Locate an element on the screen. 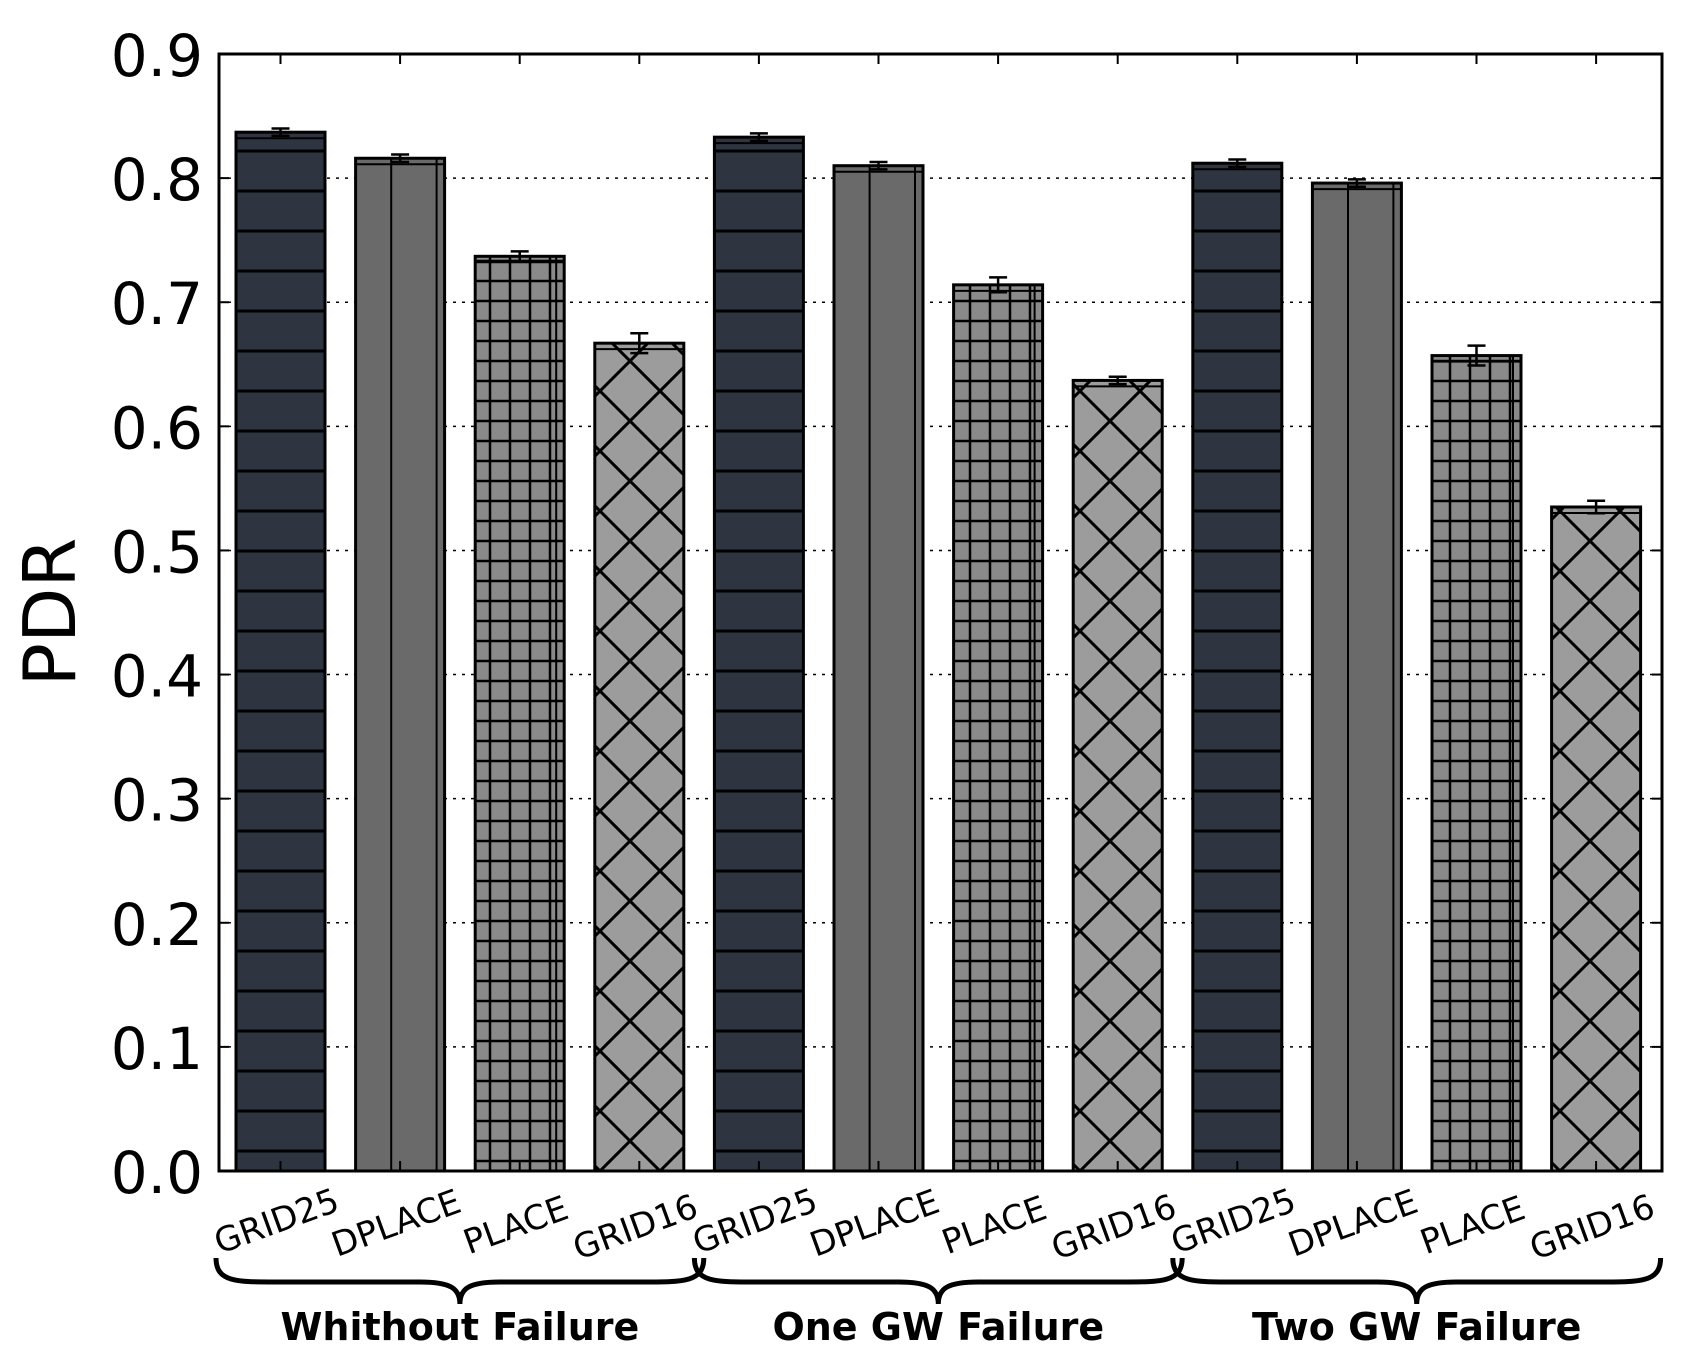  y-tick-label: 0.8 is located at coordinates (157, 180).